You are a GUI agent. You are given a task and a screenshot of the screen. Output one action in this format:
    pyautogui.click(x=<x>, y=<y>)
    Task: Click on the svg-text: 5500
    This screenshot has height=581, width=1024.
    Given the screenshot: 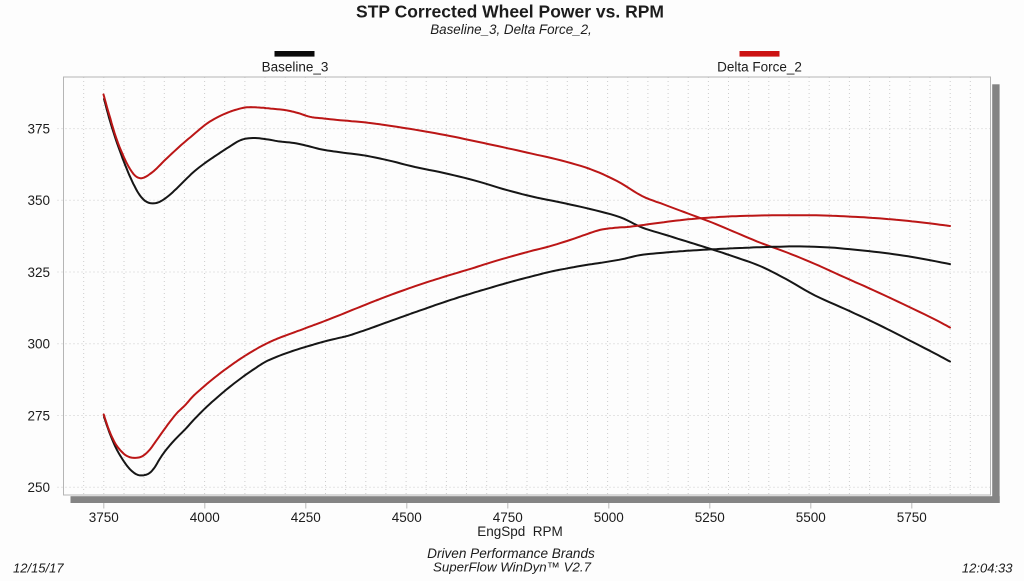 What is the action you would take?
    pyautogui.click(x=811, y=517)
    